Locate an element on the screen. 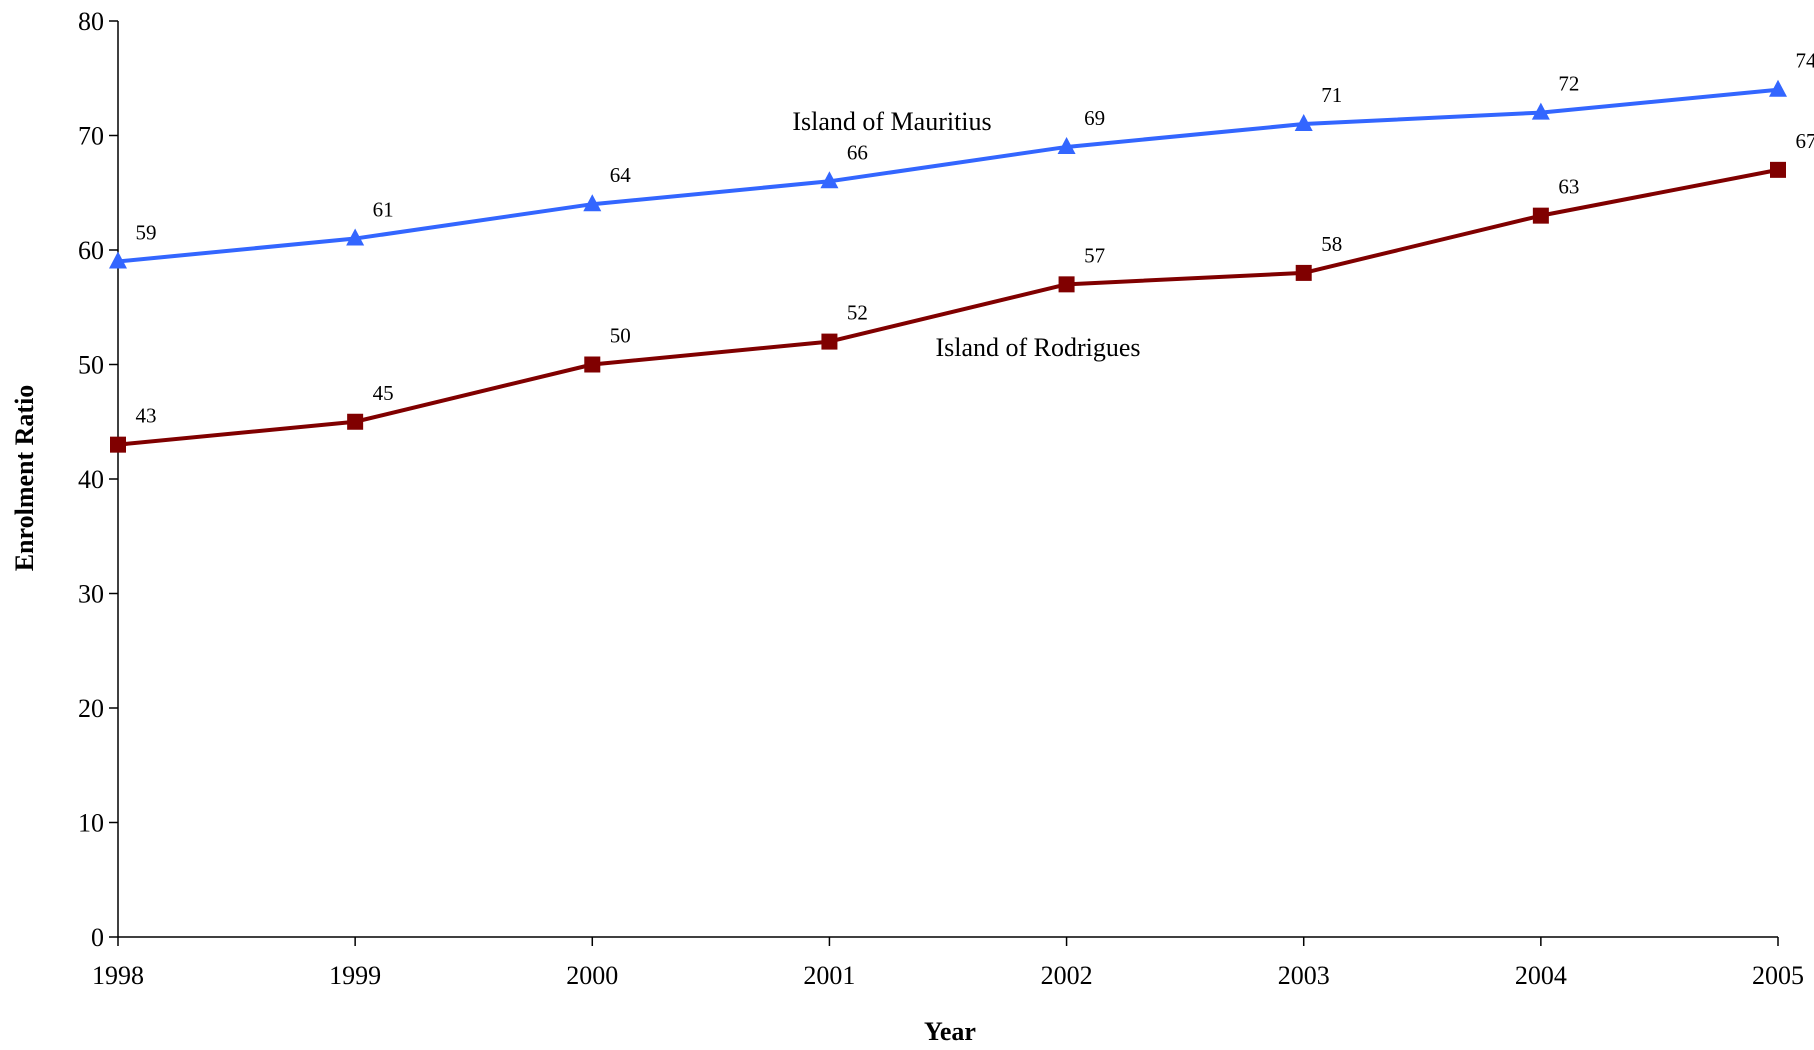 Image resolution: width=1814 pixels, height=1050 pixels. series-label-2: Island of Rodrigues is located at coordinates (1037, 347).